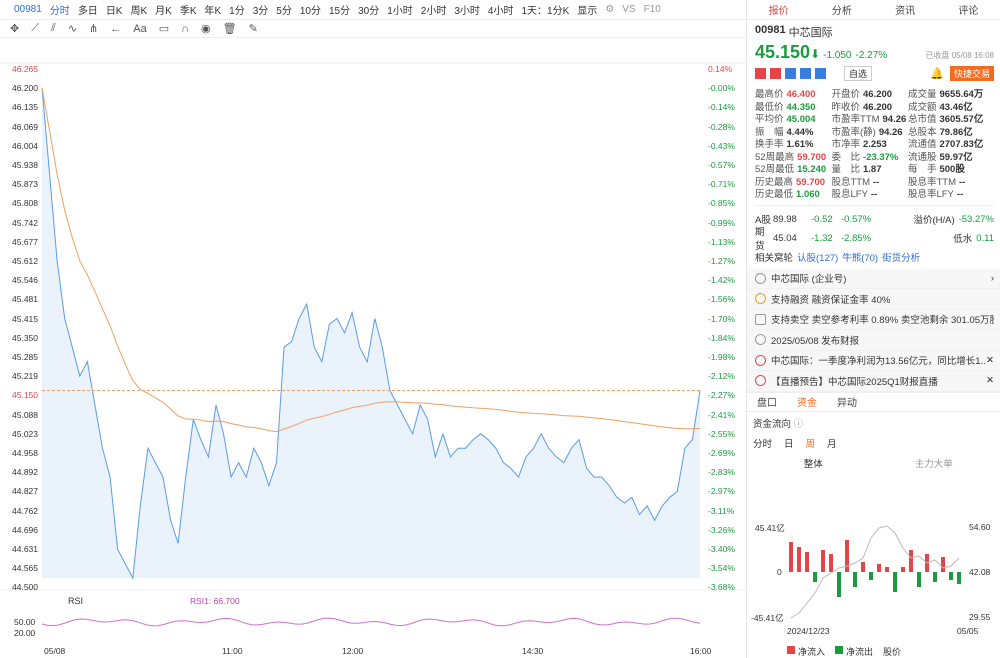  What do you see at coordinates (810, 444) in the screenshot?
I see `flow-period: 周` at bounding box center [810, 444].